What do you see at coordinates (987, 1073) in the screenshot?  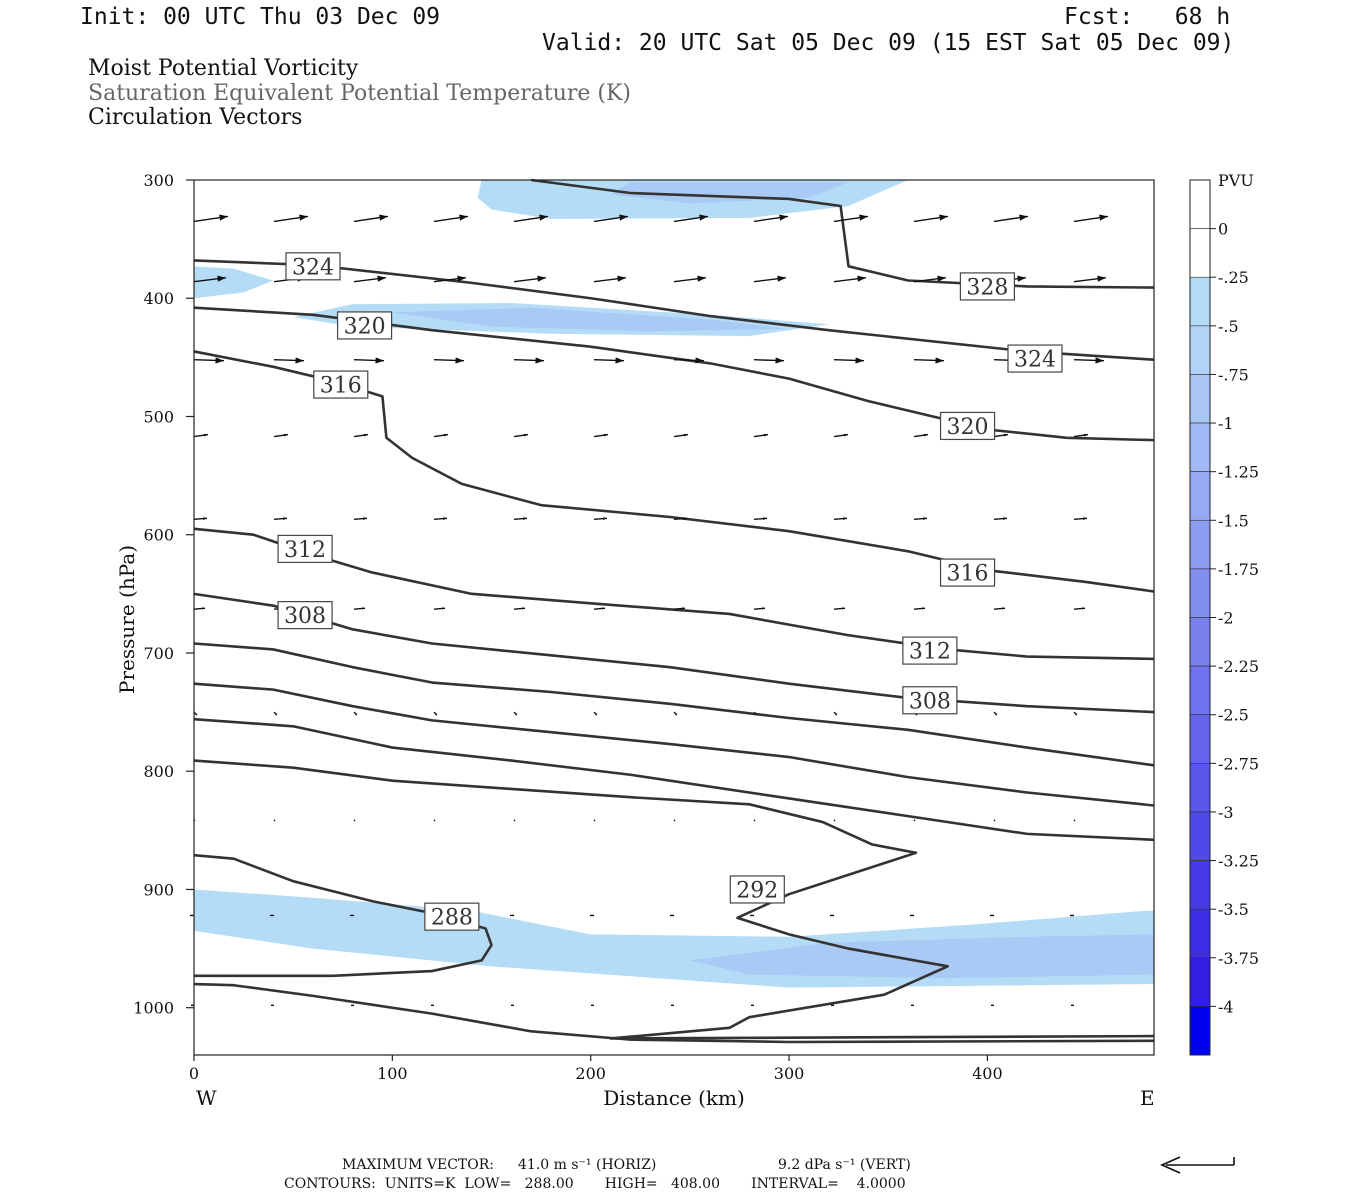 I see `x-tick-label: 400` at bounding box center [987, 1073].